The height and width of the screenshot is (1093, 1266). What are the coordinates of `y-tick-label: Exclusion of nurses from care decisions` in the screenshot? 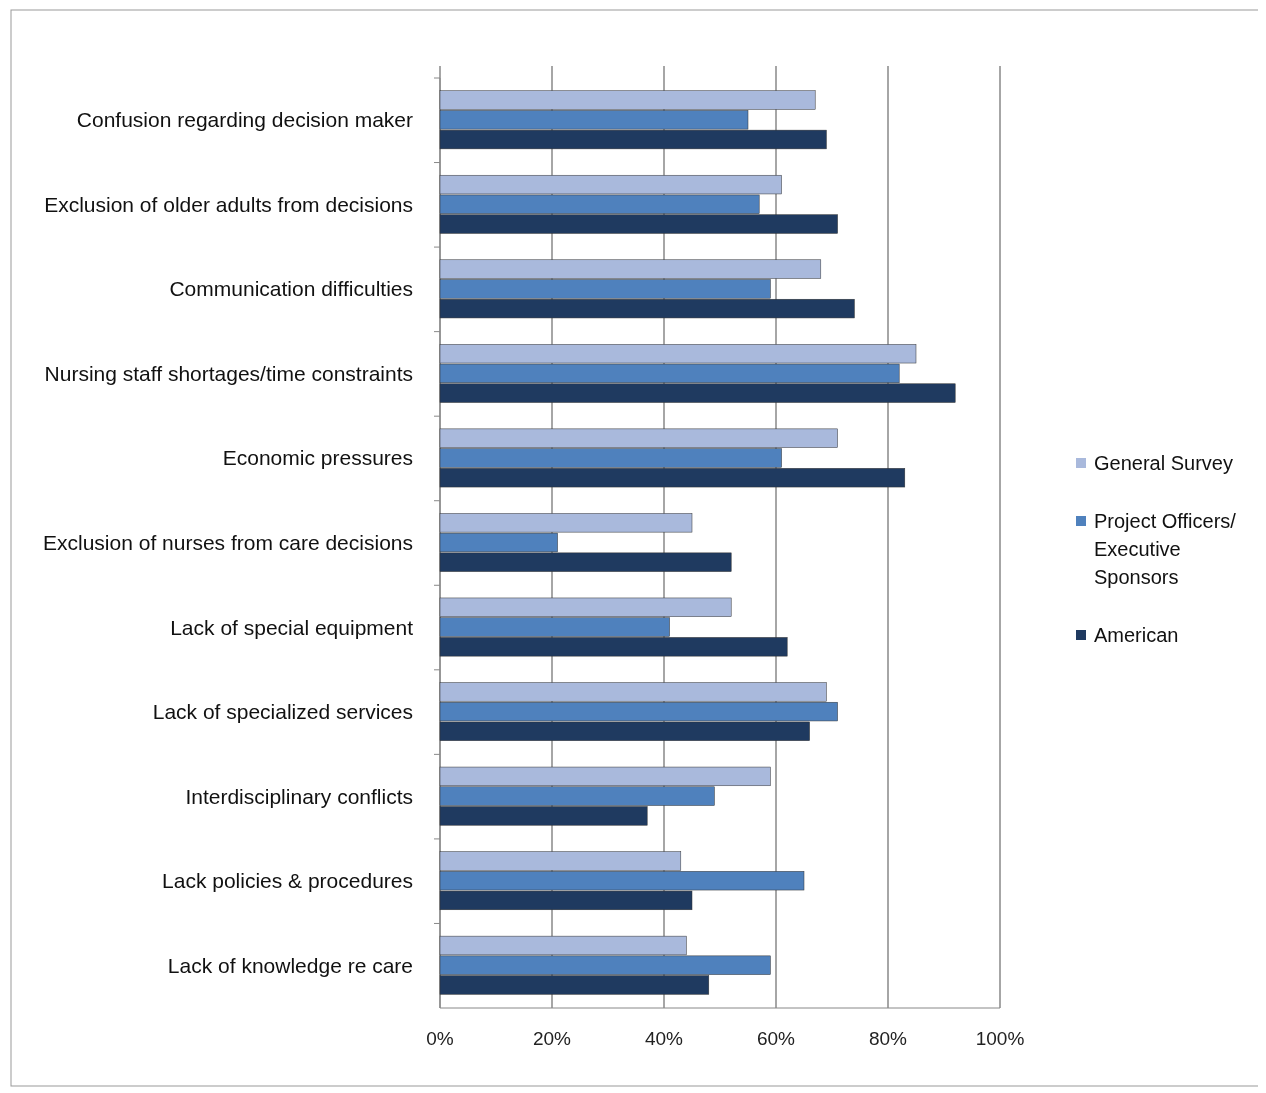 It's located at (228, 542).